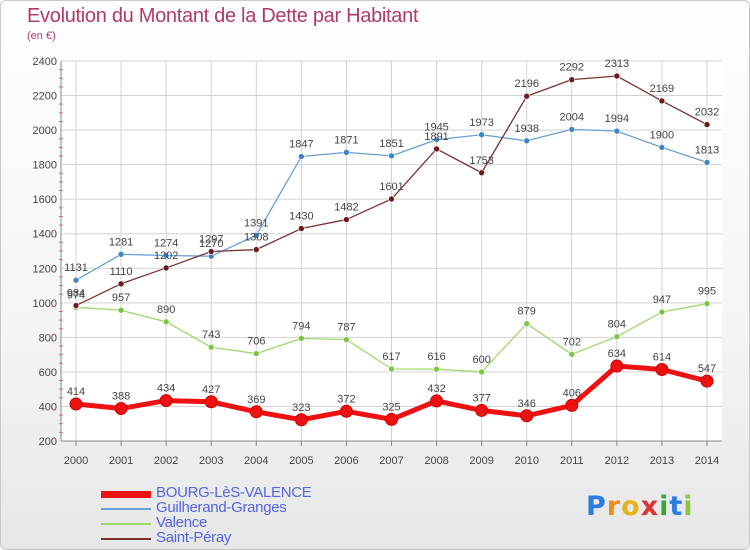 The width and height of the screenshot is (750, 550). I want to click on data-label: 634, so click(617, 354).